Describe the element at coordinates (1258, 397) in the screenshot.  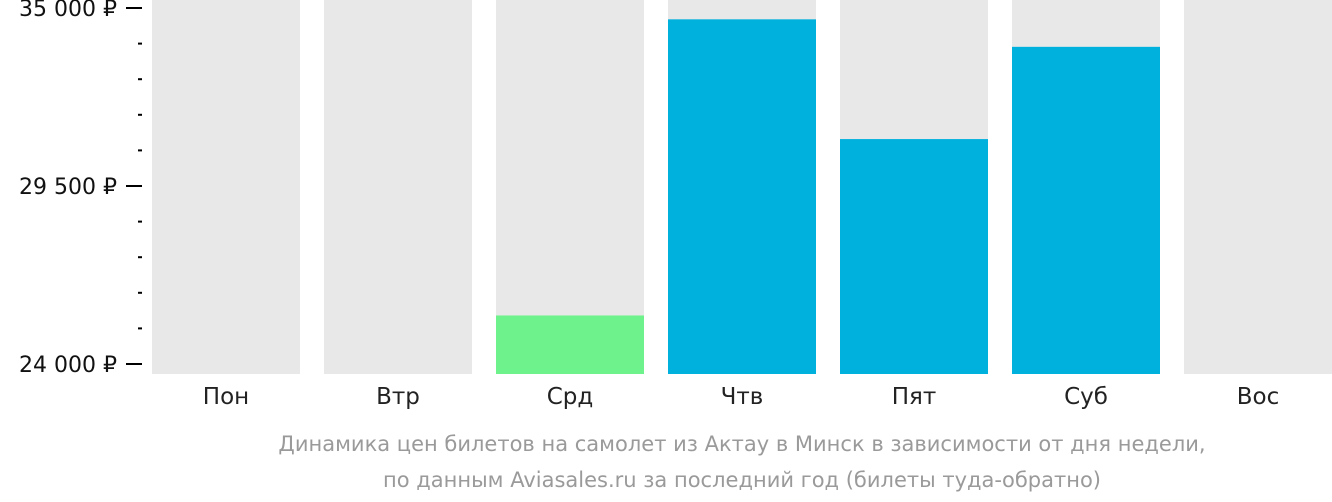
I see `x-tick-label-7: Вос` at that location.